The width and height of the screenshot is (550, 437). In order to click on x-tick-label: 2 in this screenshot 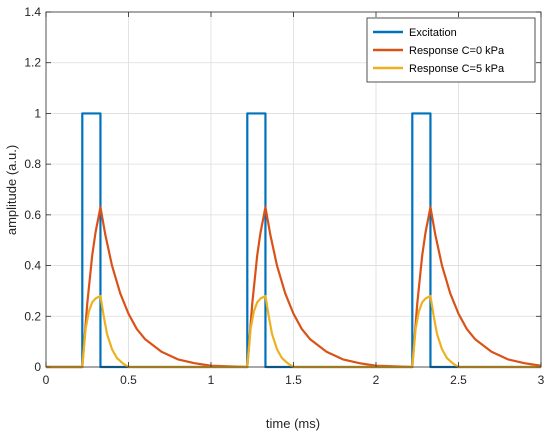, I will do `click(376, 380)`.